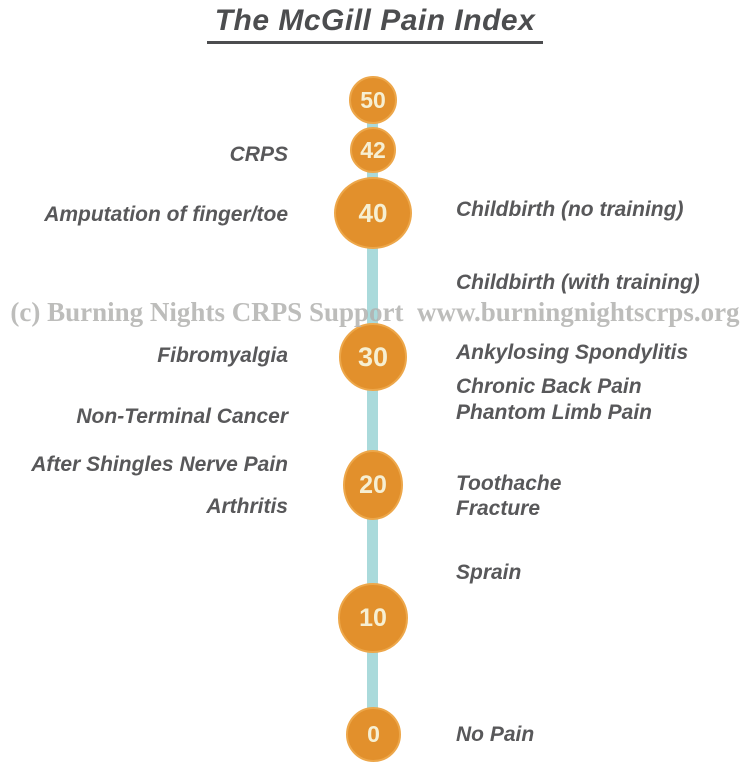  I want to click on condition-label-amputation-finger-toe: Amputation of finger/toe, so click(166, 214).